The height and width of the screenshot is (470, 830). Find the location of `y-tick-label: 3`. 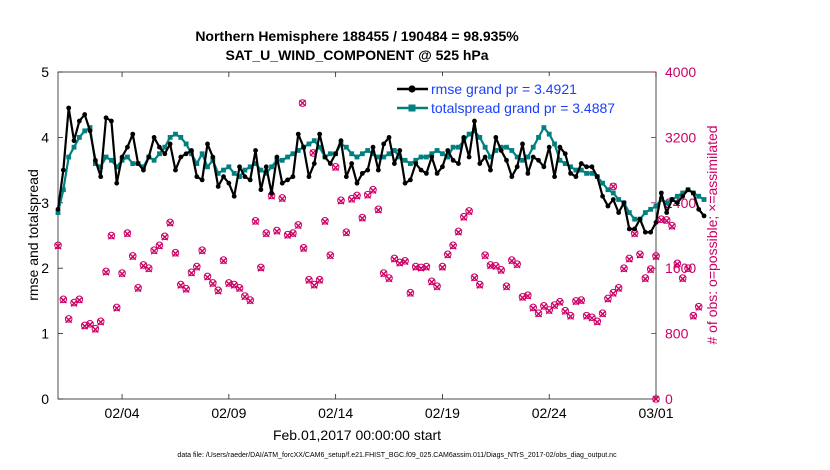

y-tick-label: 3 is located at coordinates (45, 203).